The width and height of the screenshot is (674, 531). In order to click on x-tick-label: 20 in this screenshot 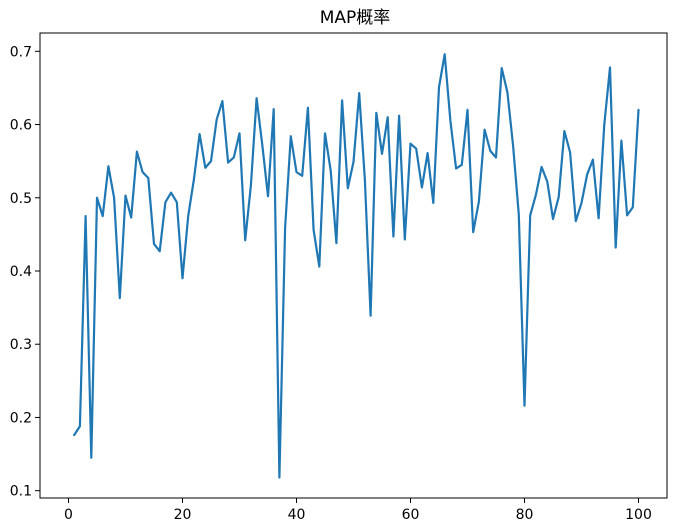, I will do `click(183, 515)`.